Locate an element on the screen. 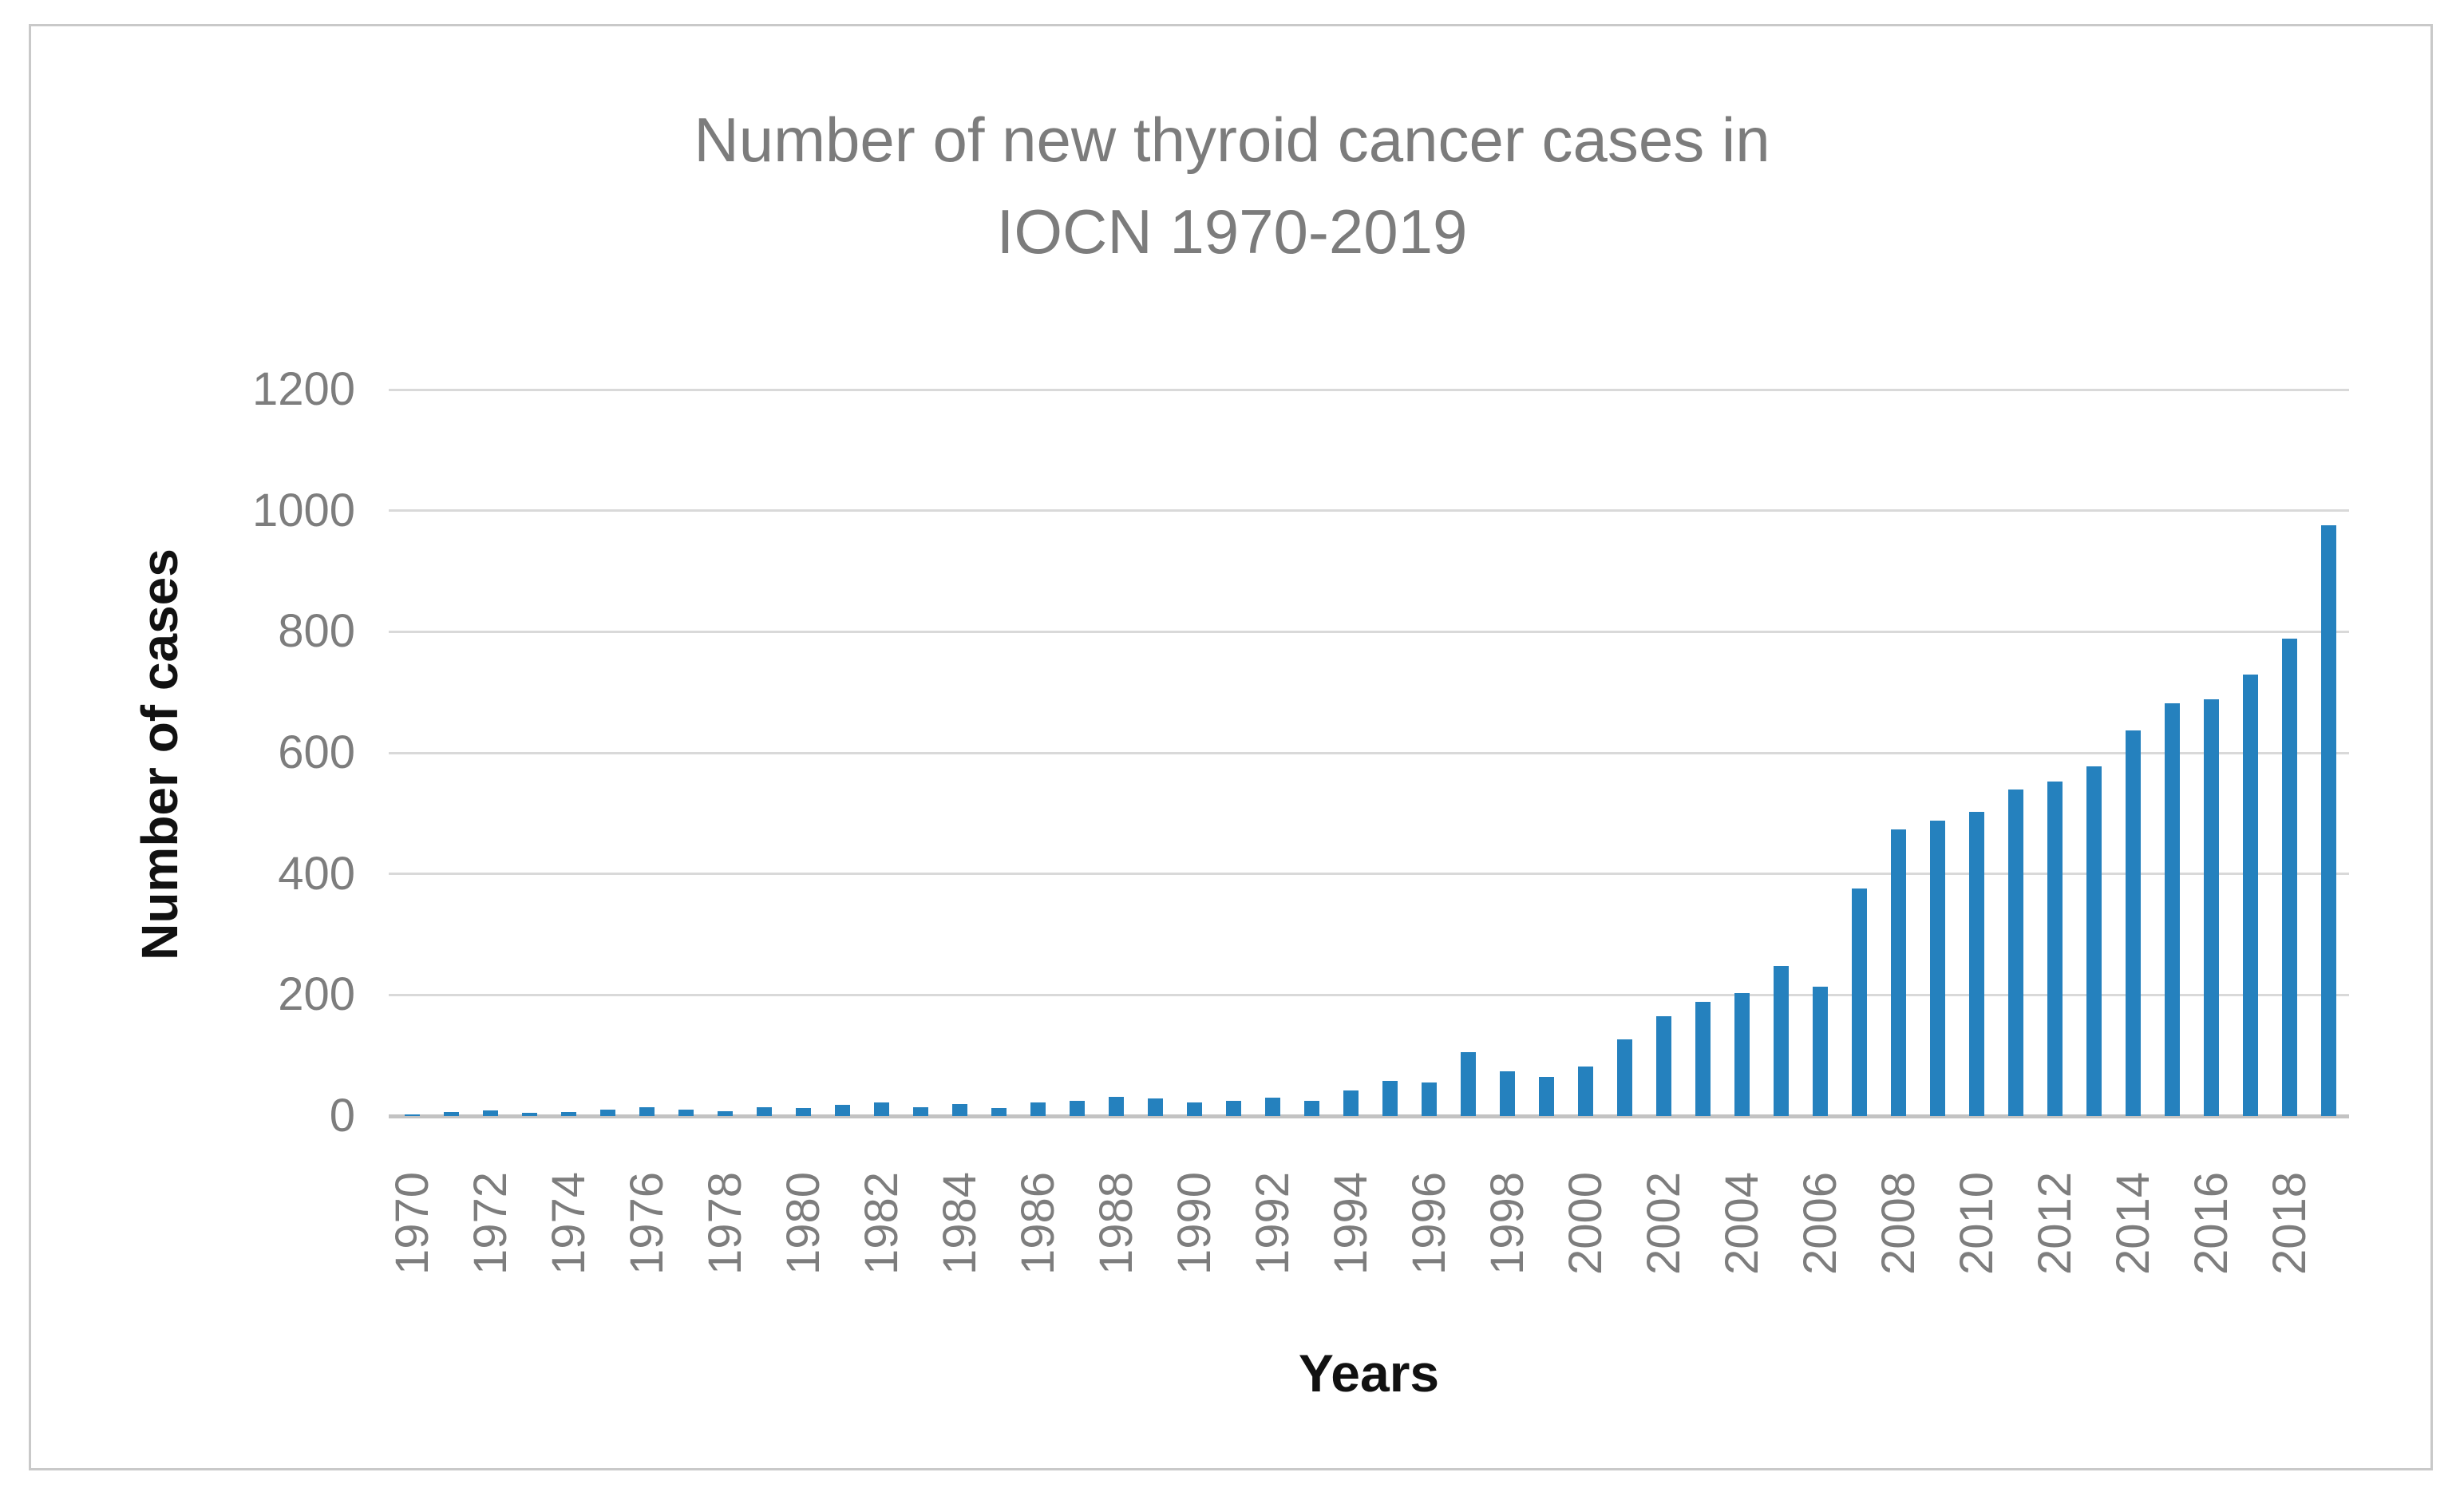  bar-1999 is located at coordinates (1547, 1096).